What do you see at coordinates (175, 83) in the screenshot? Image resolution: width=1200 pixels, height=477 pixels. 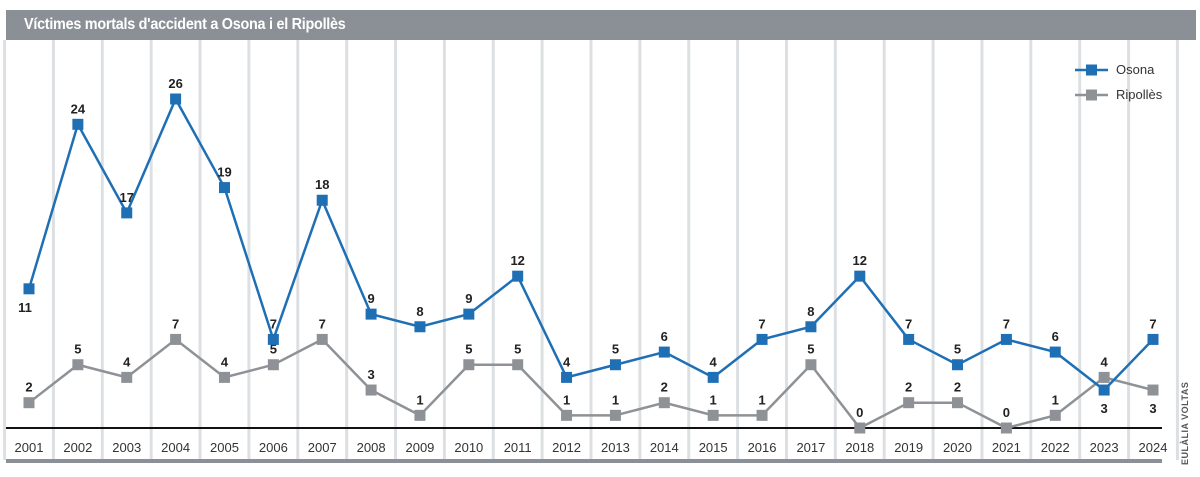 I see `data-label: 26` at bounding box center [175, 83].